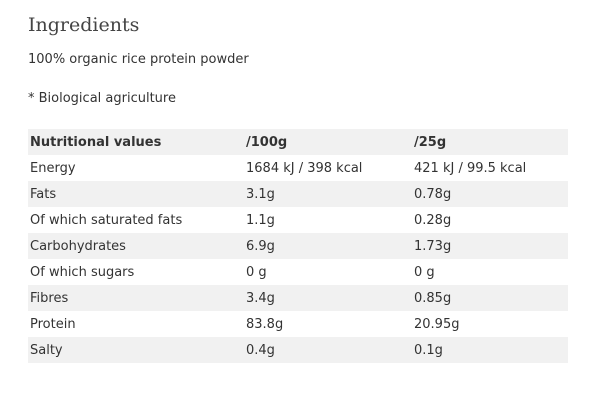 The width and height of the screenshot is (601, 404). I want to click on table-cell: 6.9g, so click(260, 246).